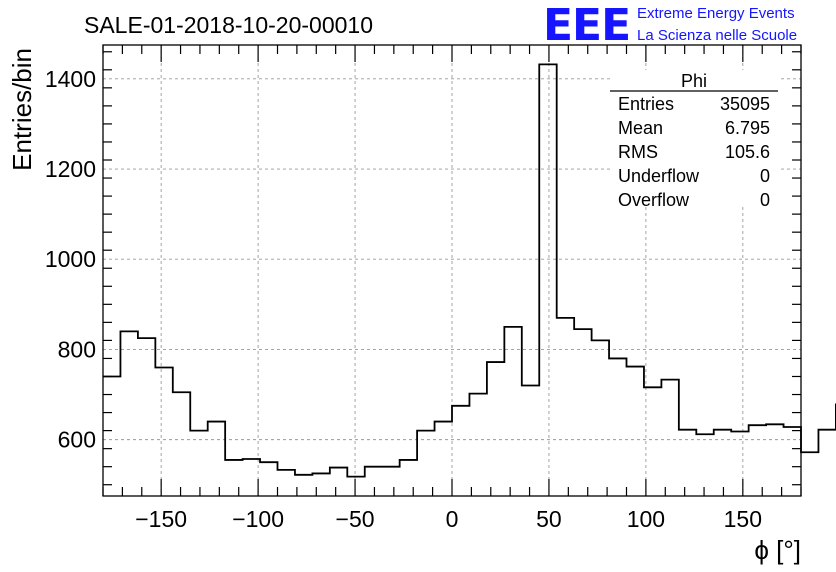 The width and height of the screenshot is (836, 572). What do you see at coordinates (646, 519) in the screenshot?
I see `x-tick-label: 100` at bounding box center [646, 519].